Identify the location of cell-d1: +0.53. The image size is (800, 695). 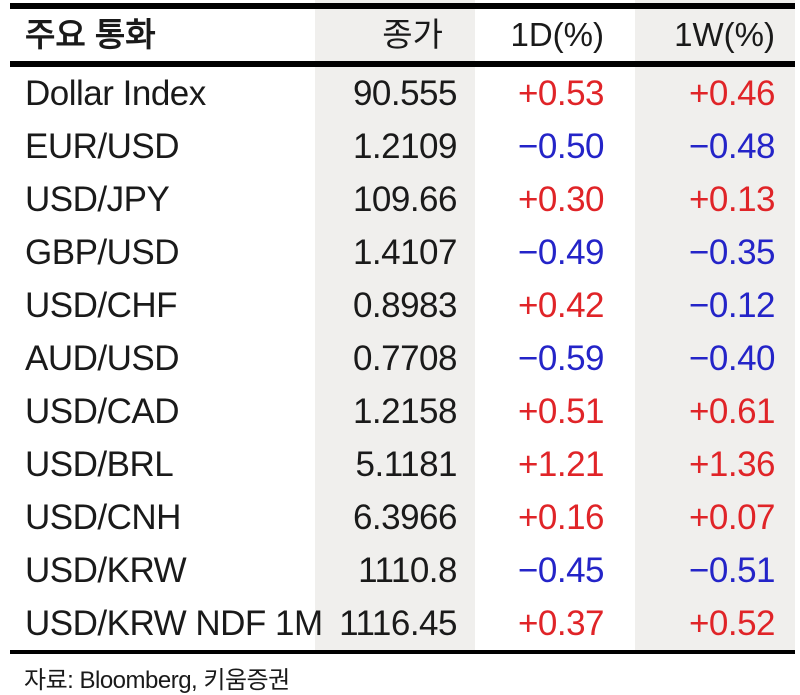
(561, 93).